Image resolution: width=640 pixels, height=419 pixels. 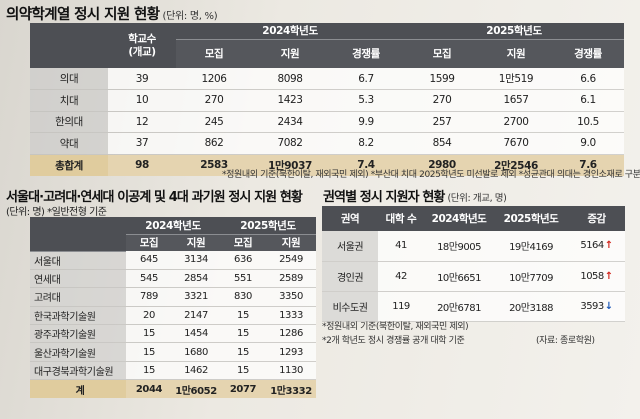 I want to click on university-name: 광주과학기술원, so click(x=78, y=334).